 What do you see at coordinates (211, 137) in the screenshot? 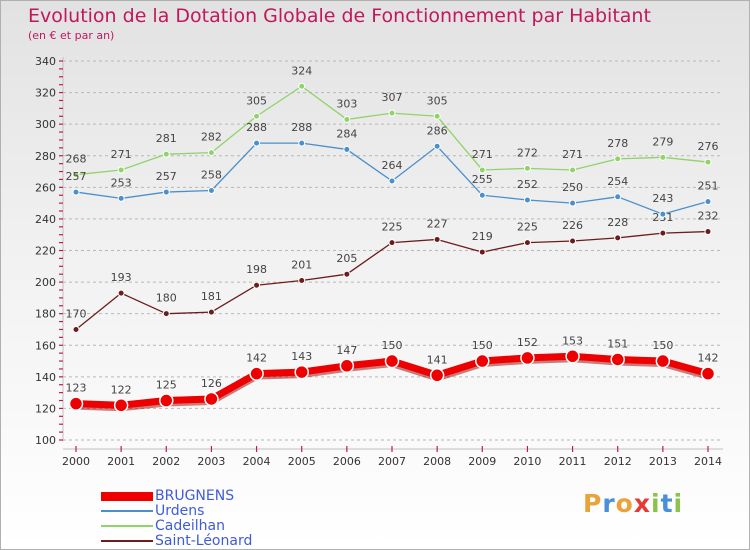
I see `data-label: 282` at bounding box center [211, 137].